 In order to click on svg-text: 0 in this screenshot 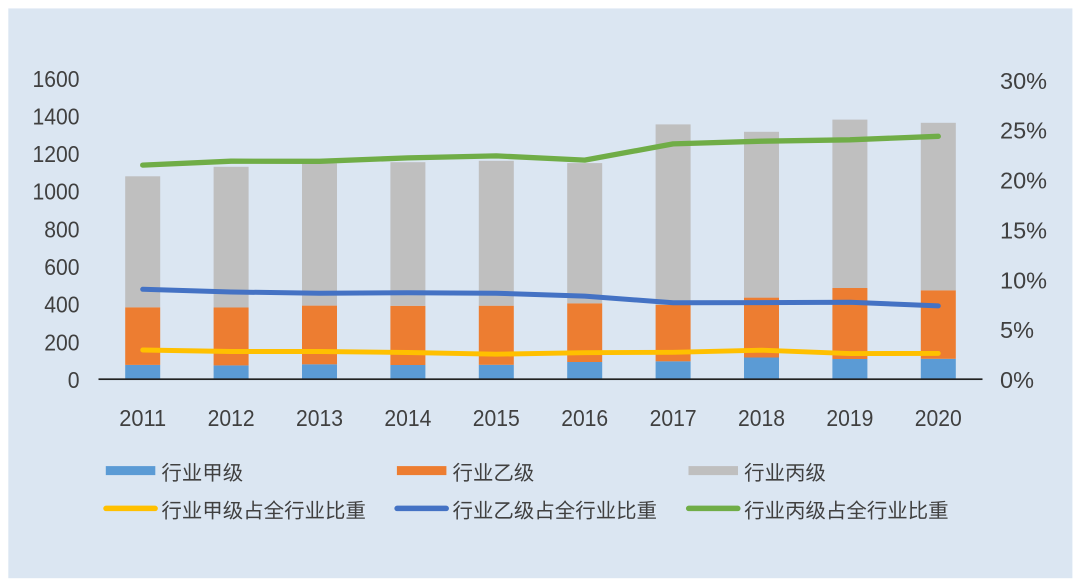, I will do `click(74, 380)`.